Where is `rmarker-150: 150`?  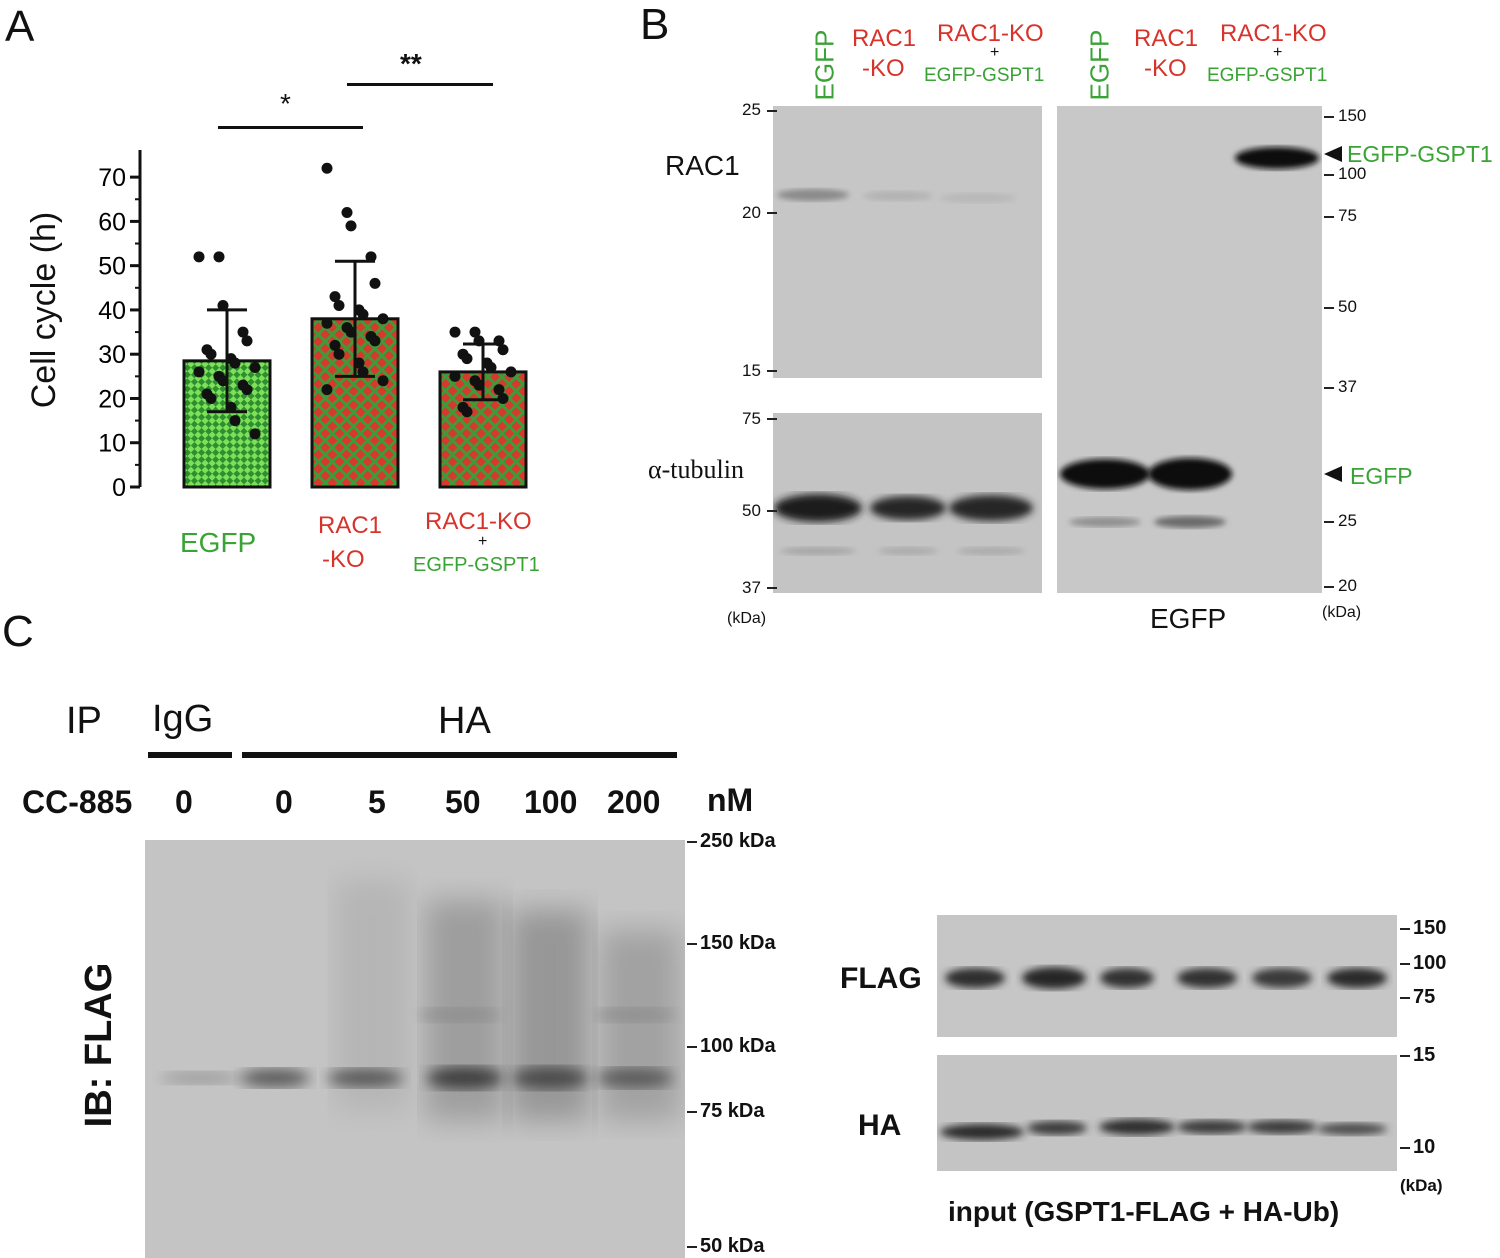 rmarker-150: 150 is located at coordinates (1352, 115).